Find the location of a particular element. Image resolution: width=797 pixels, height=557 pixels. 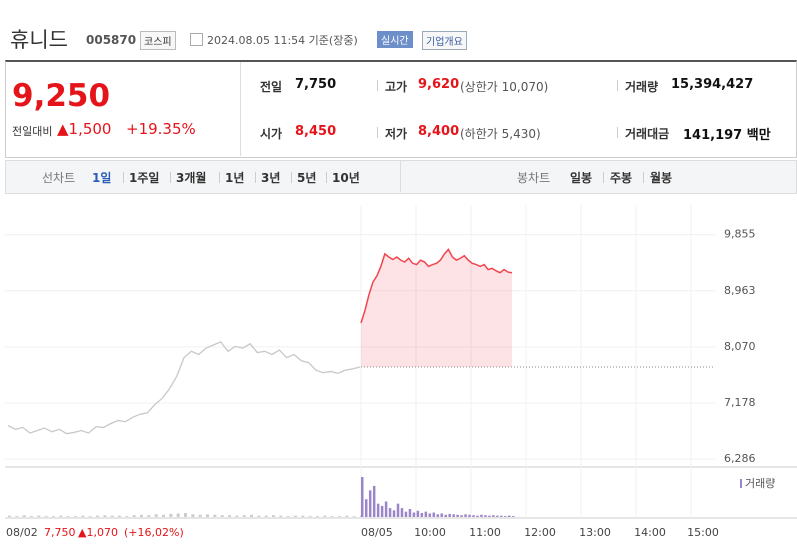

period-tab: 1년 is located at coordinates (235, 178).